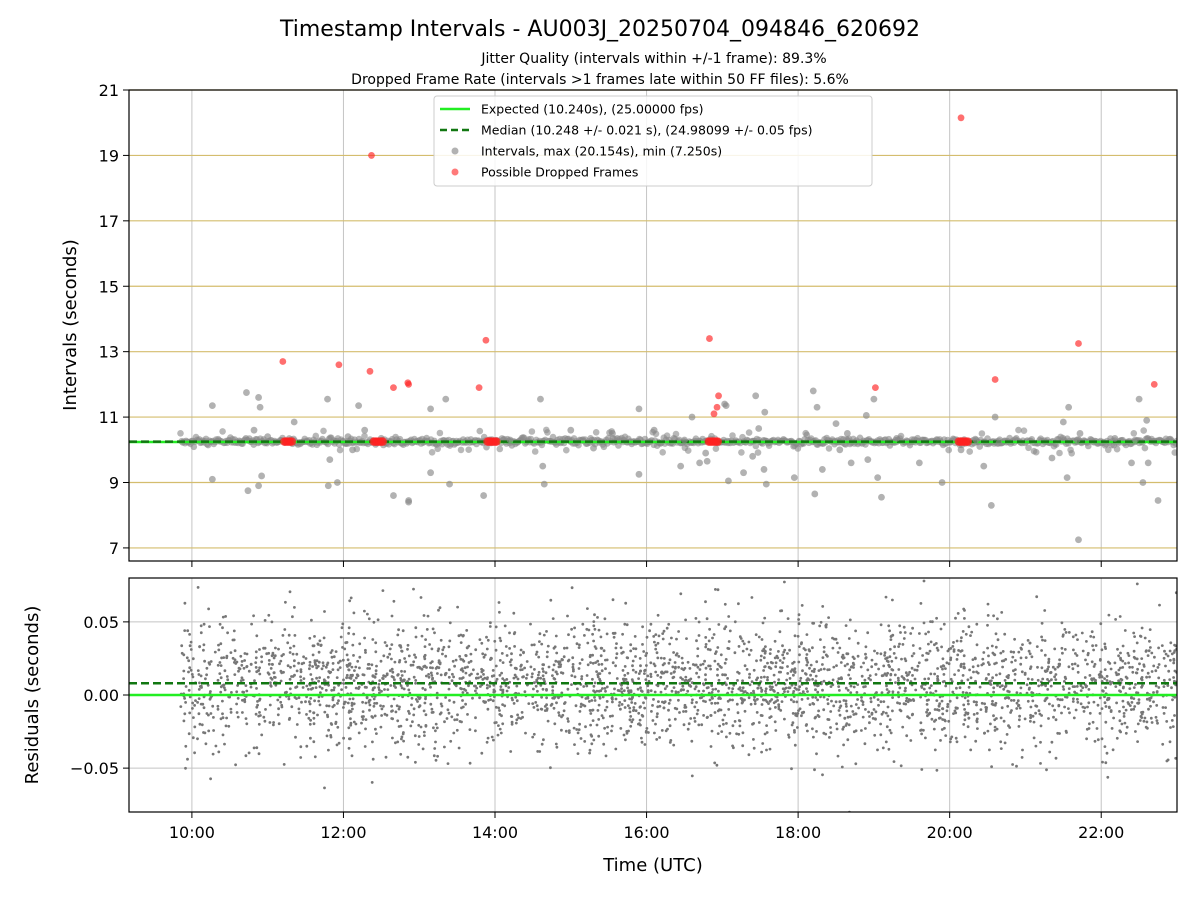  I want to click on interval-point, so click(756, 446).